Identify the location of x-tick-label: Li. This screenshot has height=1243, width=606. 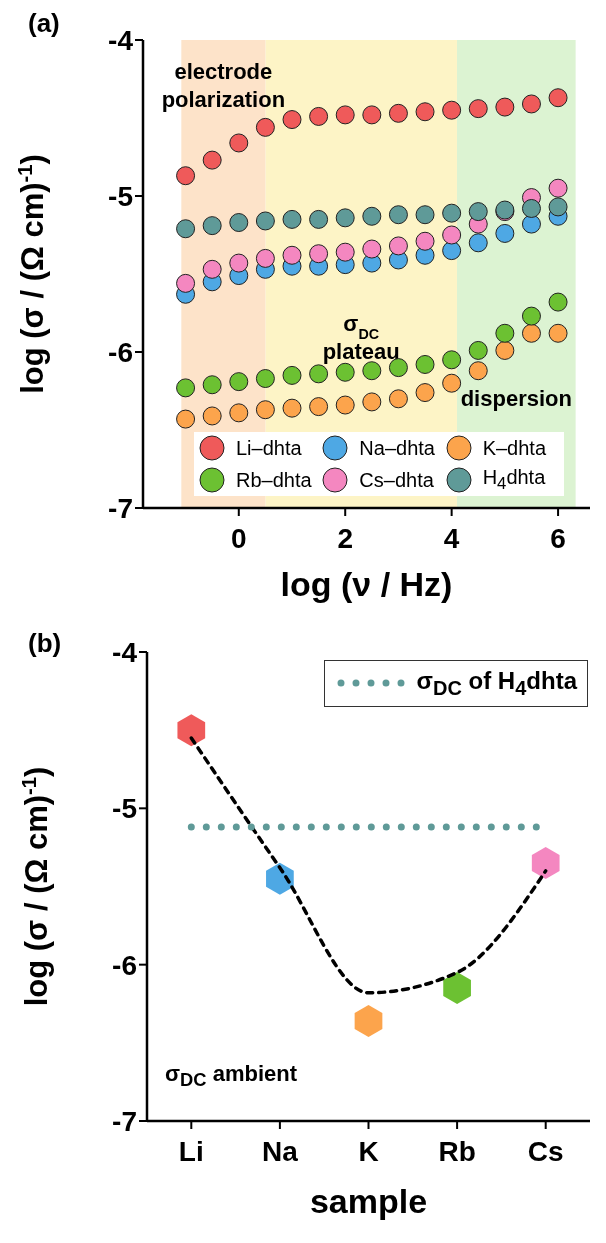
(191, 1151).